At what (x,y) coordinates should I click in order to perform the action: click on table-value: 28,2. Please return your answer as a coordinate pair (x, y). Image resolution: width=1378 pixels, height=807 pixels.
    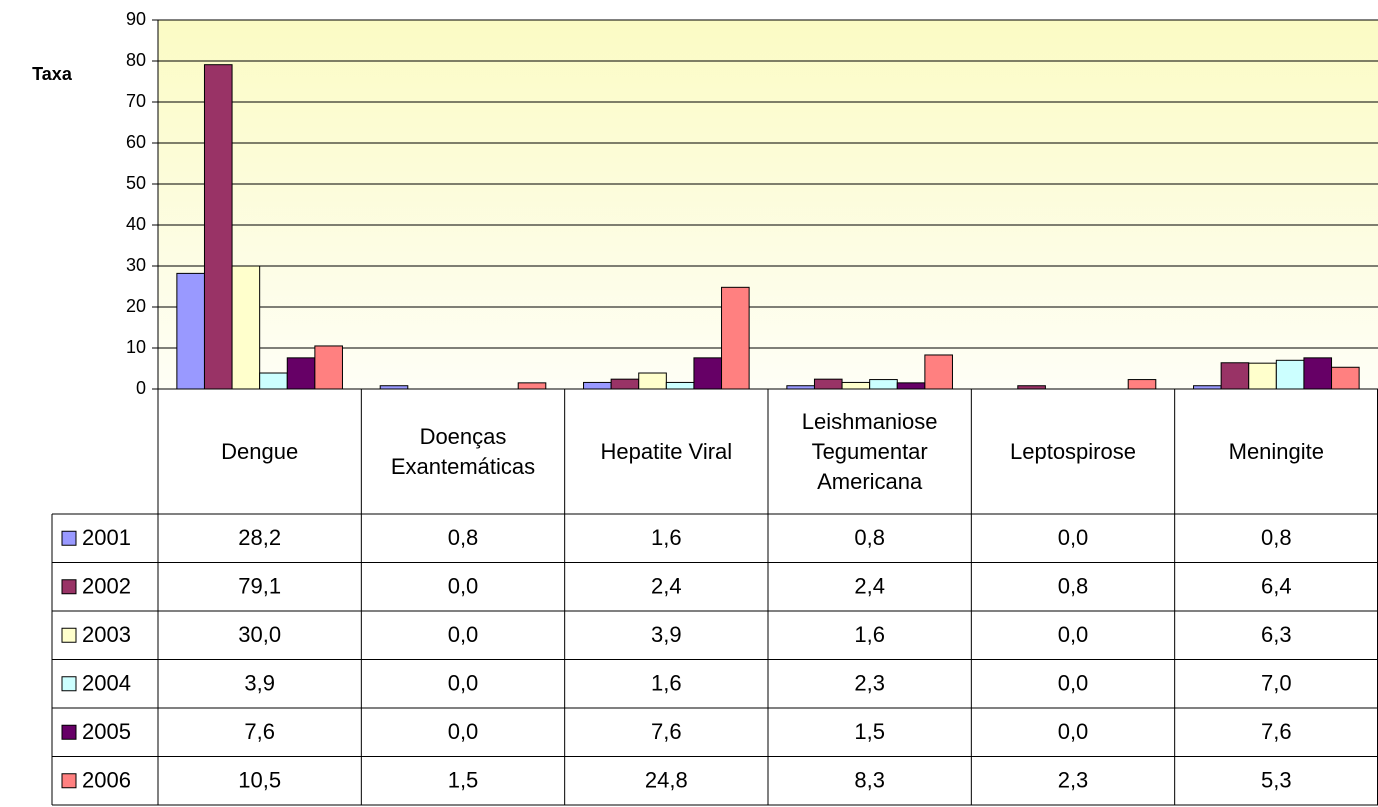
    Looking at the image, I should click on (259, 537).